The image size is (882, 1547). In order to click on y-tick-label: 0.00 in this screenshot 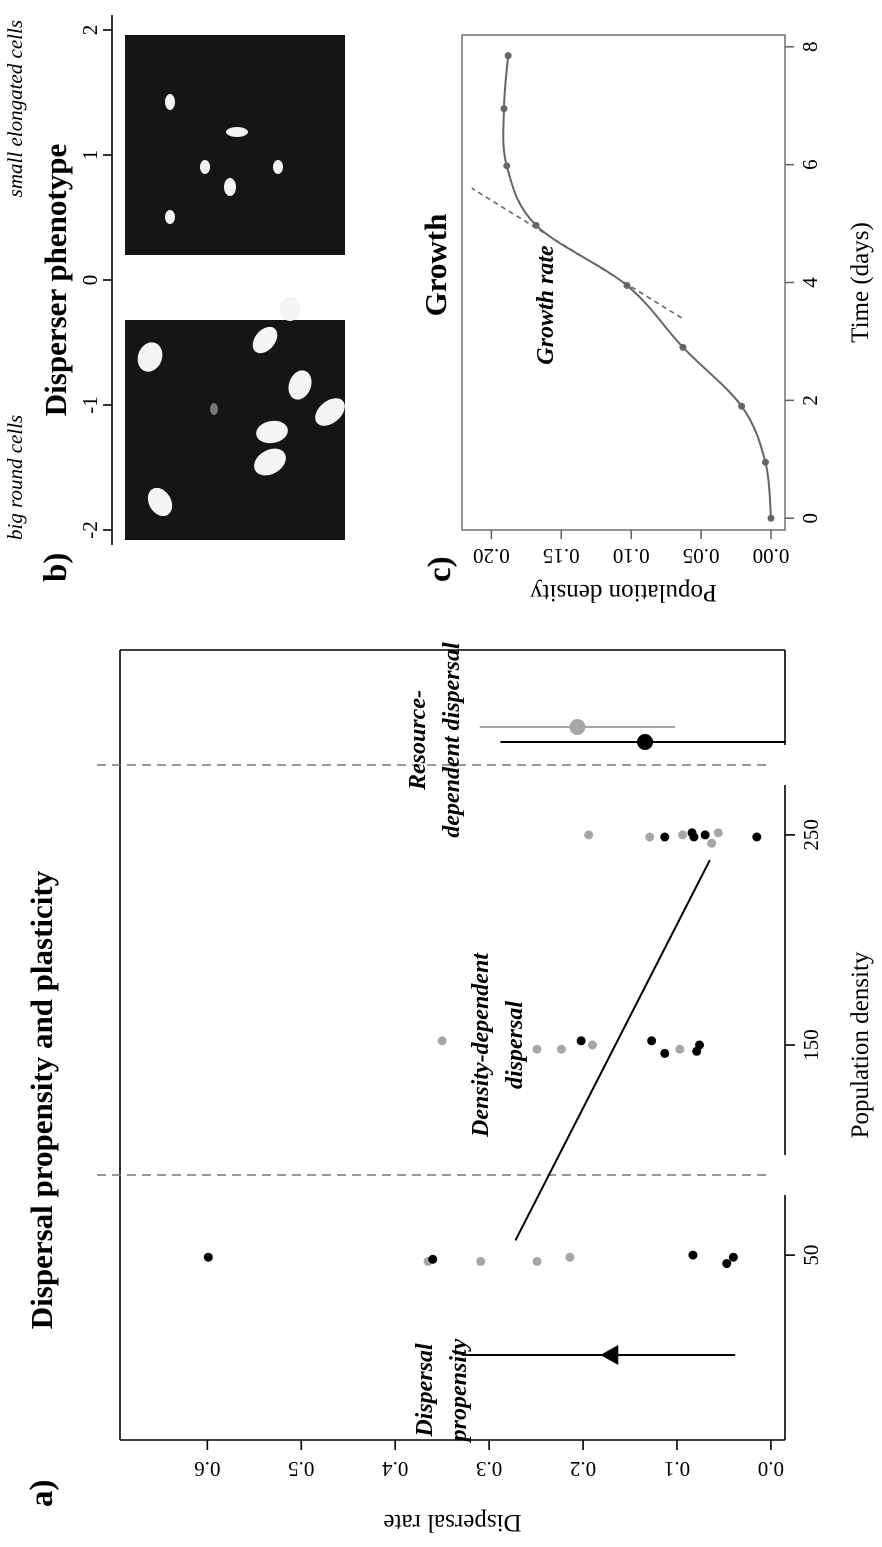, I will do `click(771, 556)`.